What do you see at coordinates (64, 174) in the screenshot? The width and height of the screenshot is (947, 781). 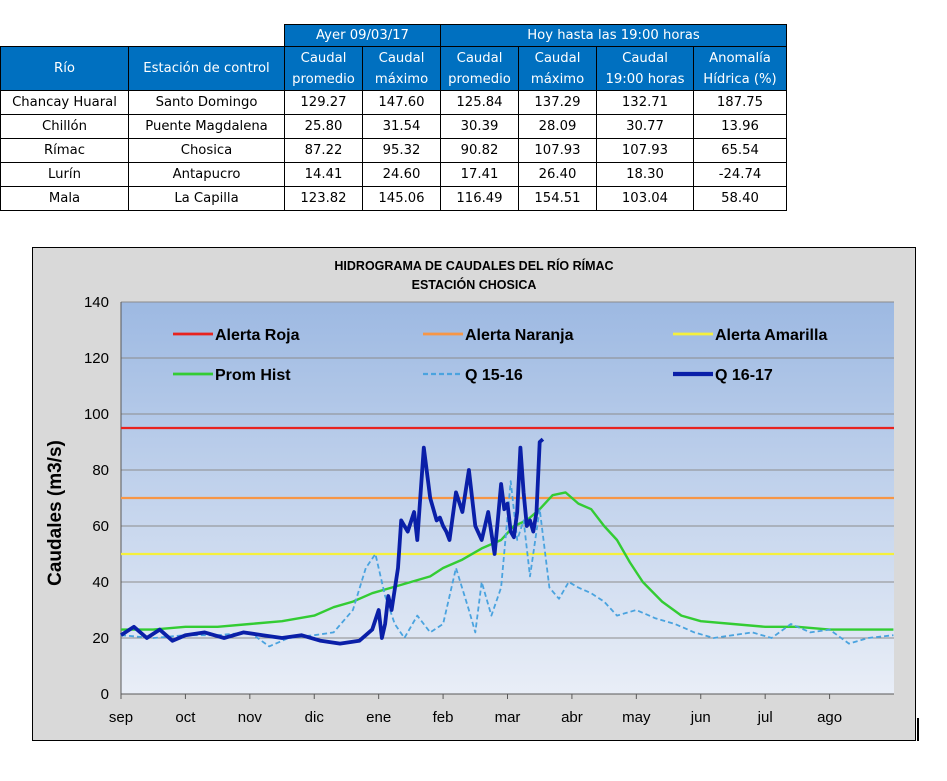 I see `river-cell: Lurín` at bounding box center [64, 174].